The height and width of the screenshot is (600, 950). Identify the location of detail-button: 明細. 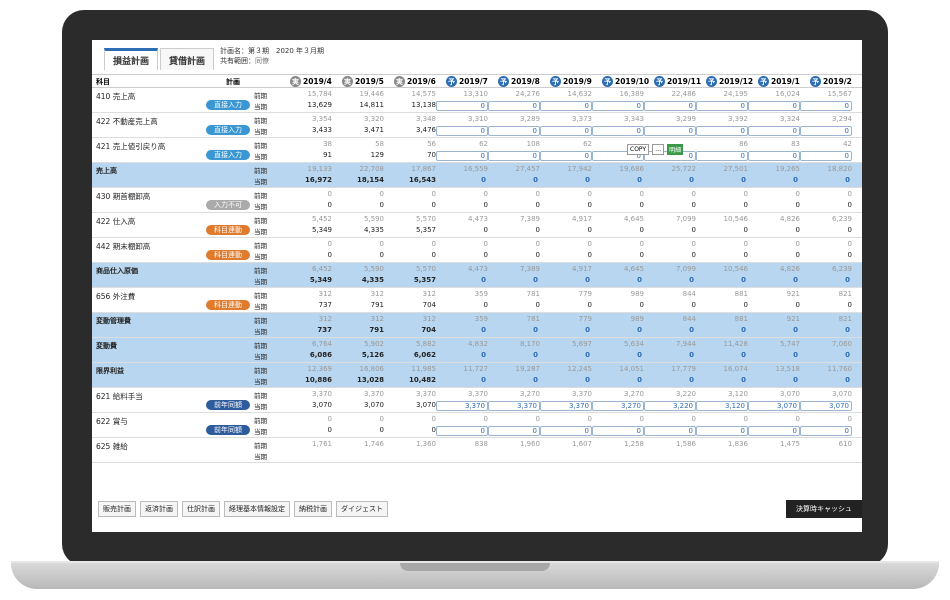
(675, 149).